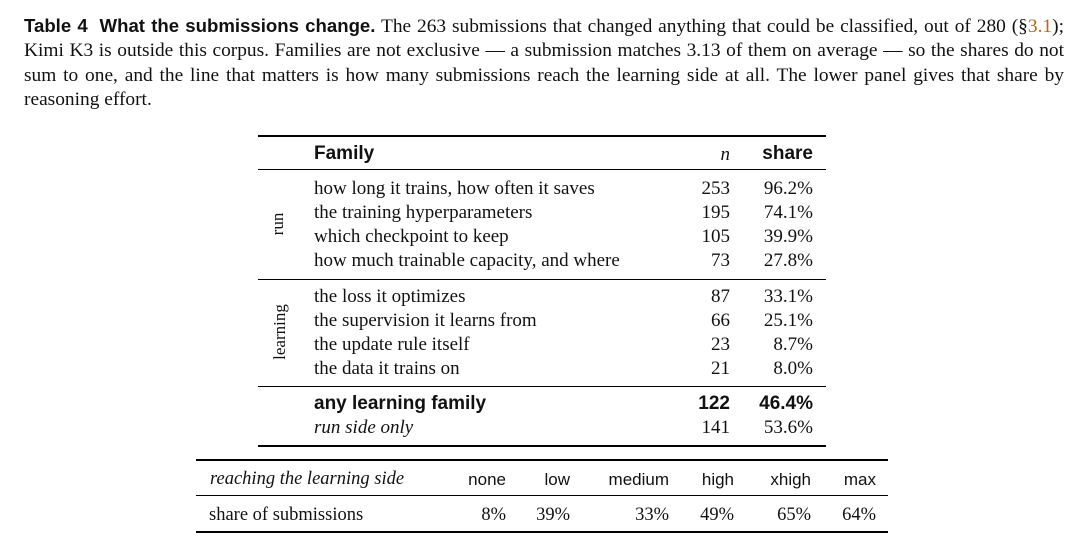  I want to click on table-row-n: 253, so click(716, 188).